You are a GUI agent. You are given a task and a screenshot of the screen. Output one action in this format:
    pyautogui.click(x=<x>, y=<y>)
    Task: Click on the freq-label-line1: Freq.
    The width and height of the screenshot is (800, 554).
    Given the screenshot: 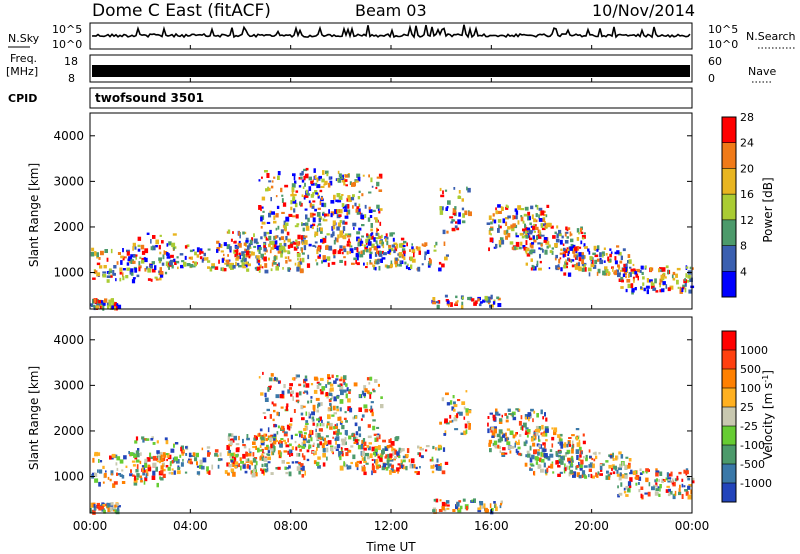 What is the action you would take?
    pyautogui.click(x=23, y=58)
    